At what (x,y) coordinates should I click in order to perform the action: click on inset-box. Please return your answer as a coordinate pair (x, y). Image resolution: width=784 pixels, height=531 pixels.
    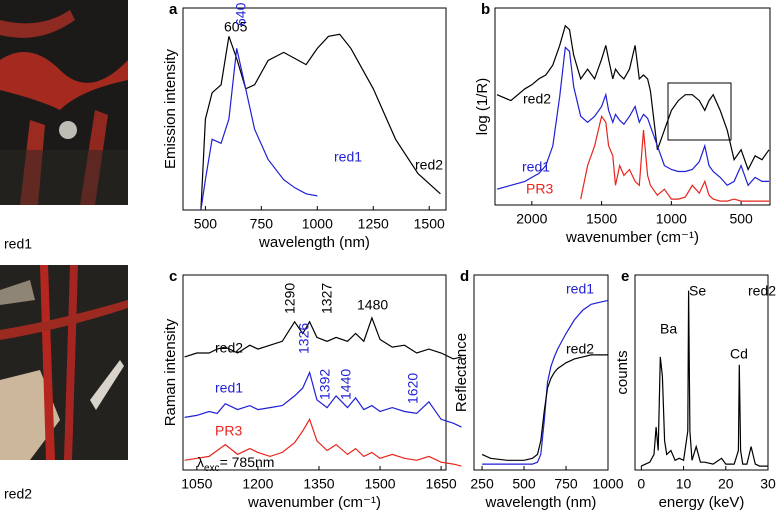
    Looking at the image, I should click on (699, 111).